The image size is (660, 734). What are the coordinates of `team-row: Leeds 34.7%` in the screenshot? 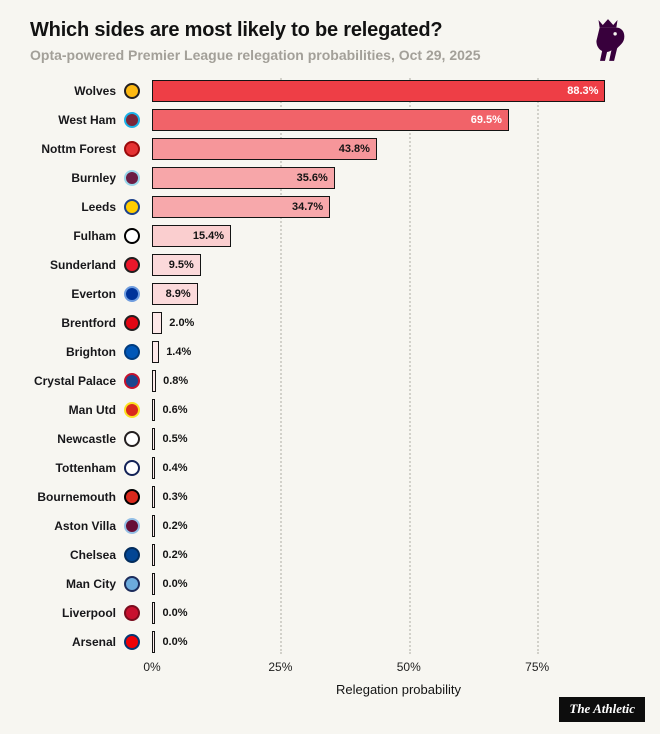 It's located at (337, 206).